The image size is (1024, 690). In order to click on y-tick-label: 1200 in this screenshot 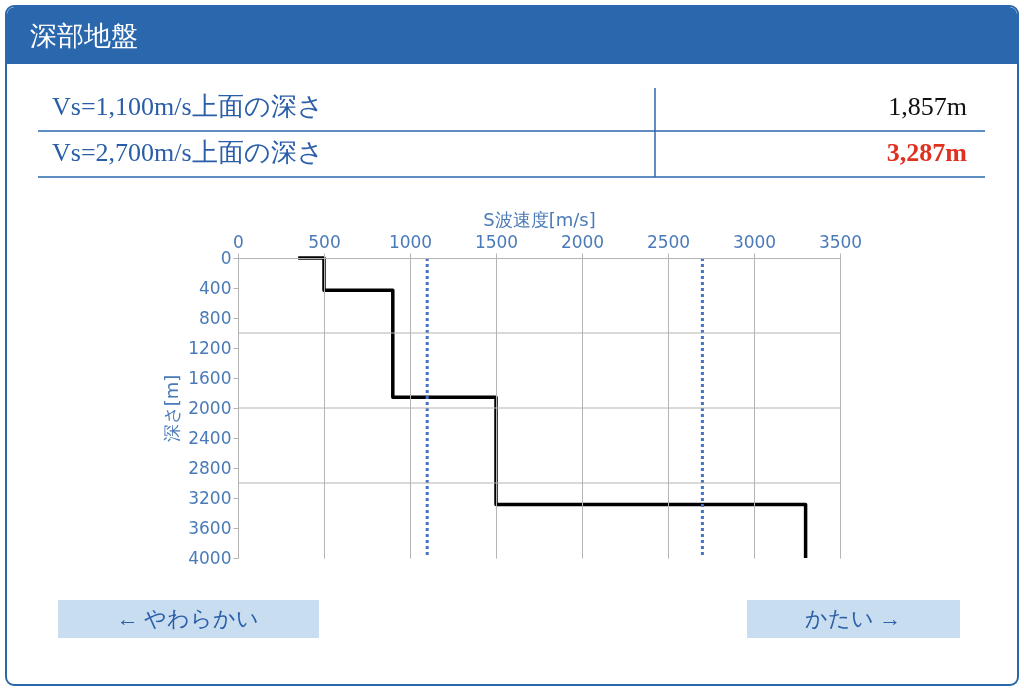, I will do `click(210, 347)`.